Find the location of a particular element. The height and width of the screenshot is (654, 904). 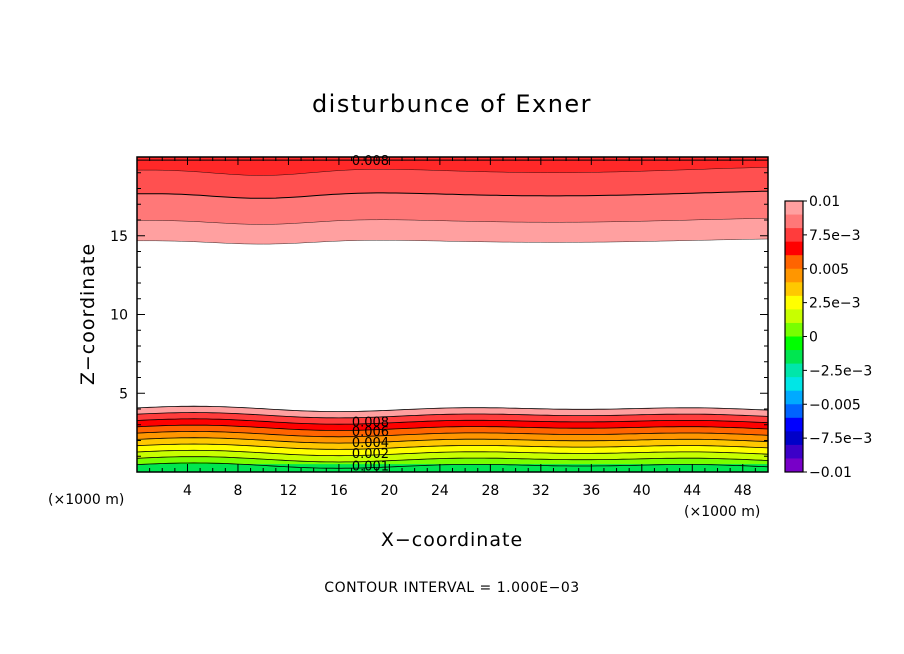

colorbar-label: −2.5e−3 is located at coordinates (840, 371).